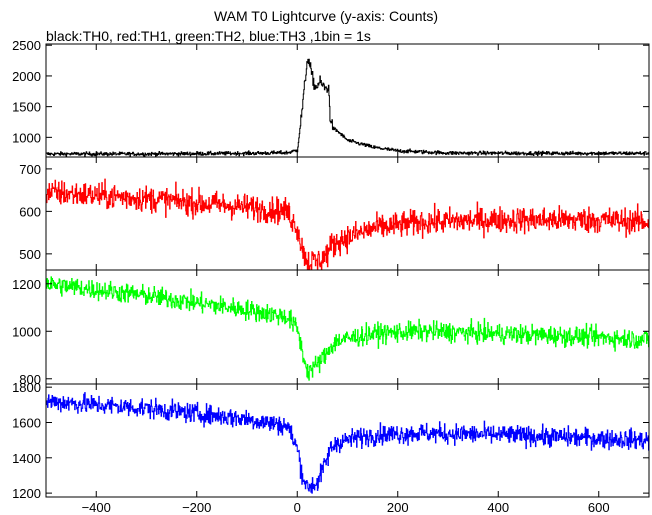  Describe the element at coordinates (26, 137) in the screenshot. I see `y-tick-label-TH0: 1000` at that location.